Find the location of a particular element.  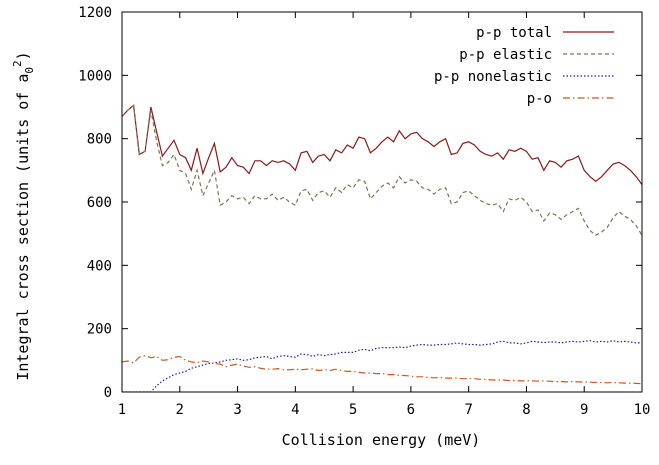

legend-label: p-p nonelastic is located at coordinates (493, 77).